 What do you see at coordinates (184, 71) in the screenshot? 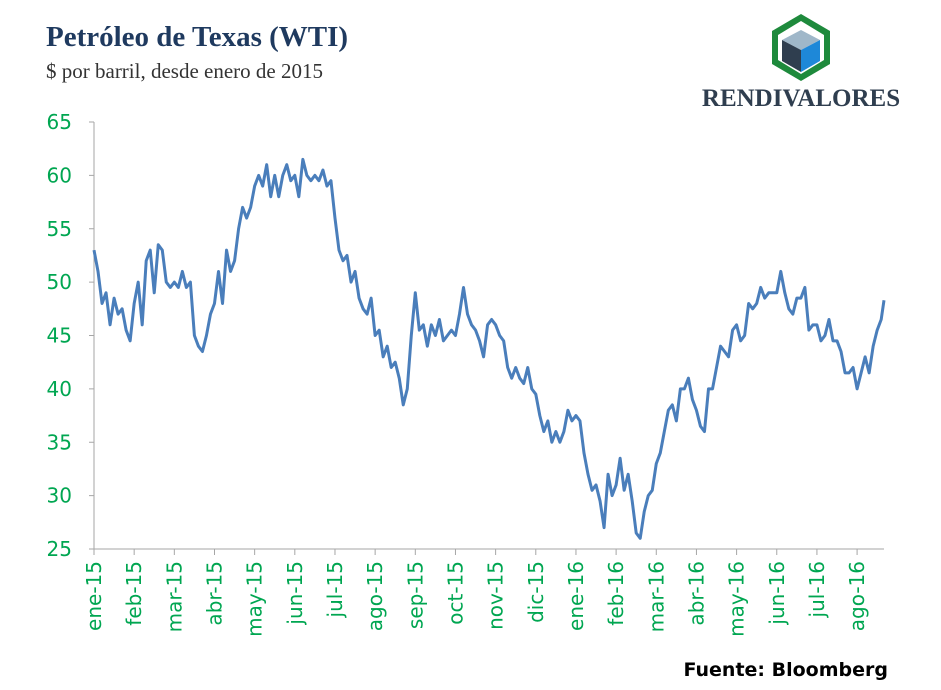
I see `chart-subtitle: $ por barril, desde enero de 2015` at bounding box center [184, 71].